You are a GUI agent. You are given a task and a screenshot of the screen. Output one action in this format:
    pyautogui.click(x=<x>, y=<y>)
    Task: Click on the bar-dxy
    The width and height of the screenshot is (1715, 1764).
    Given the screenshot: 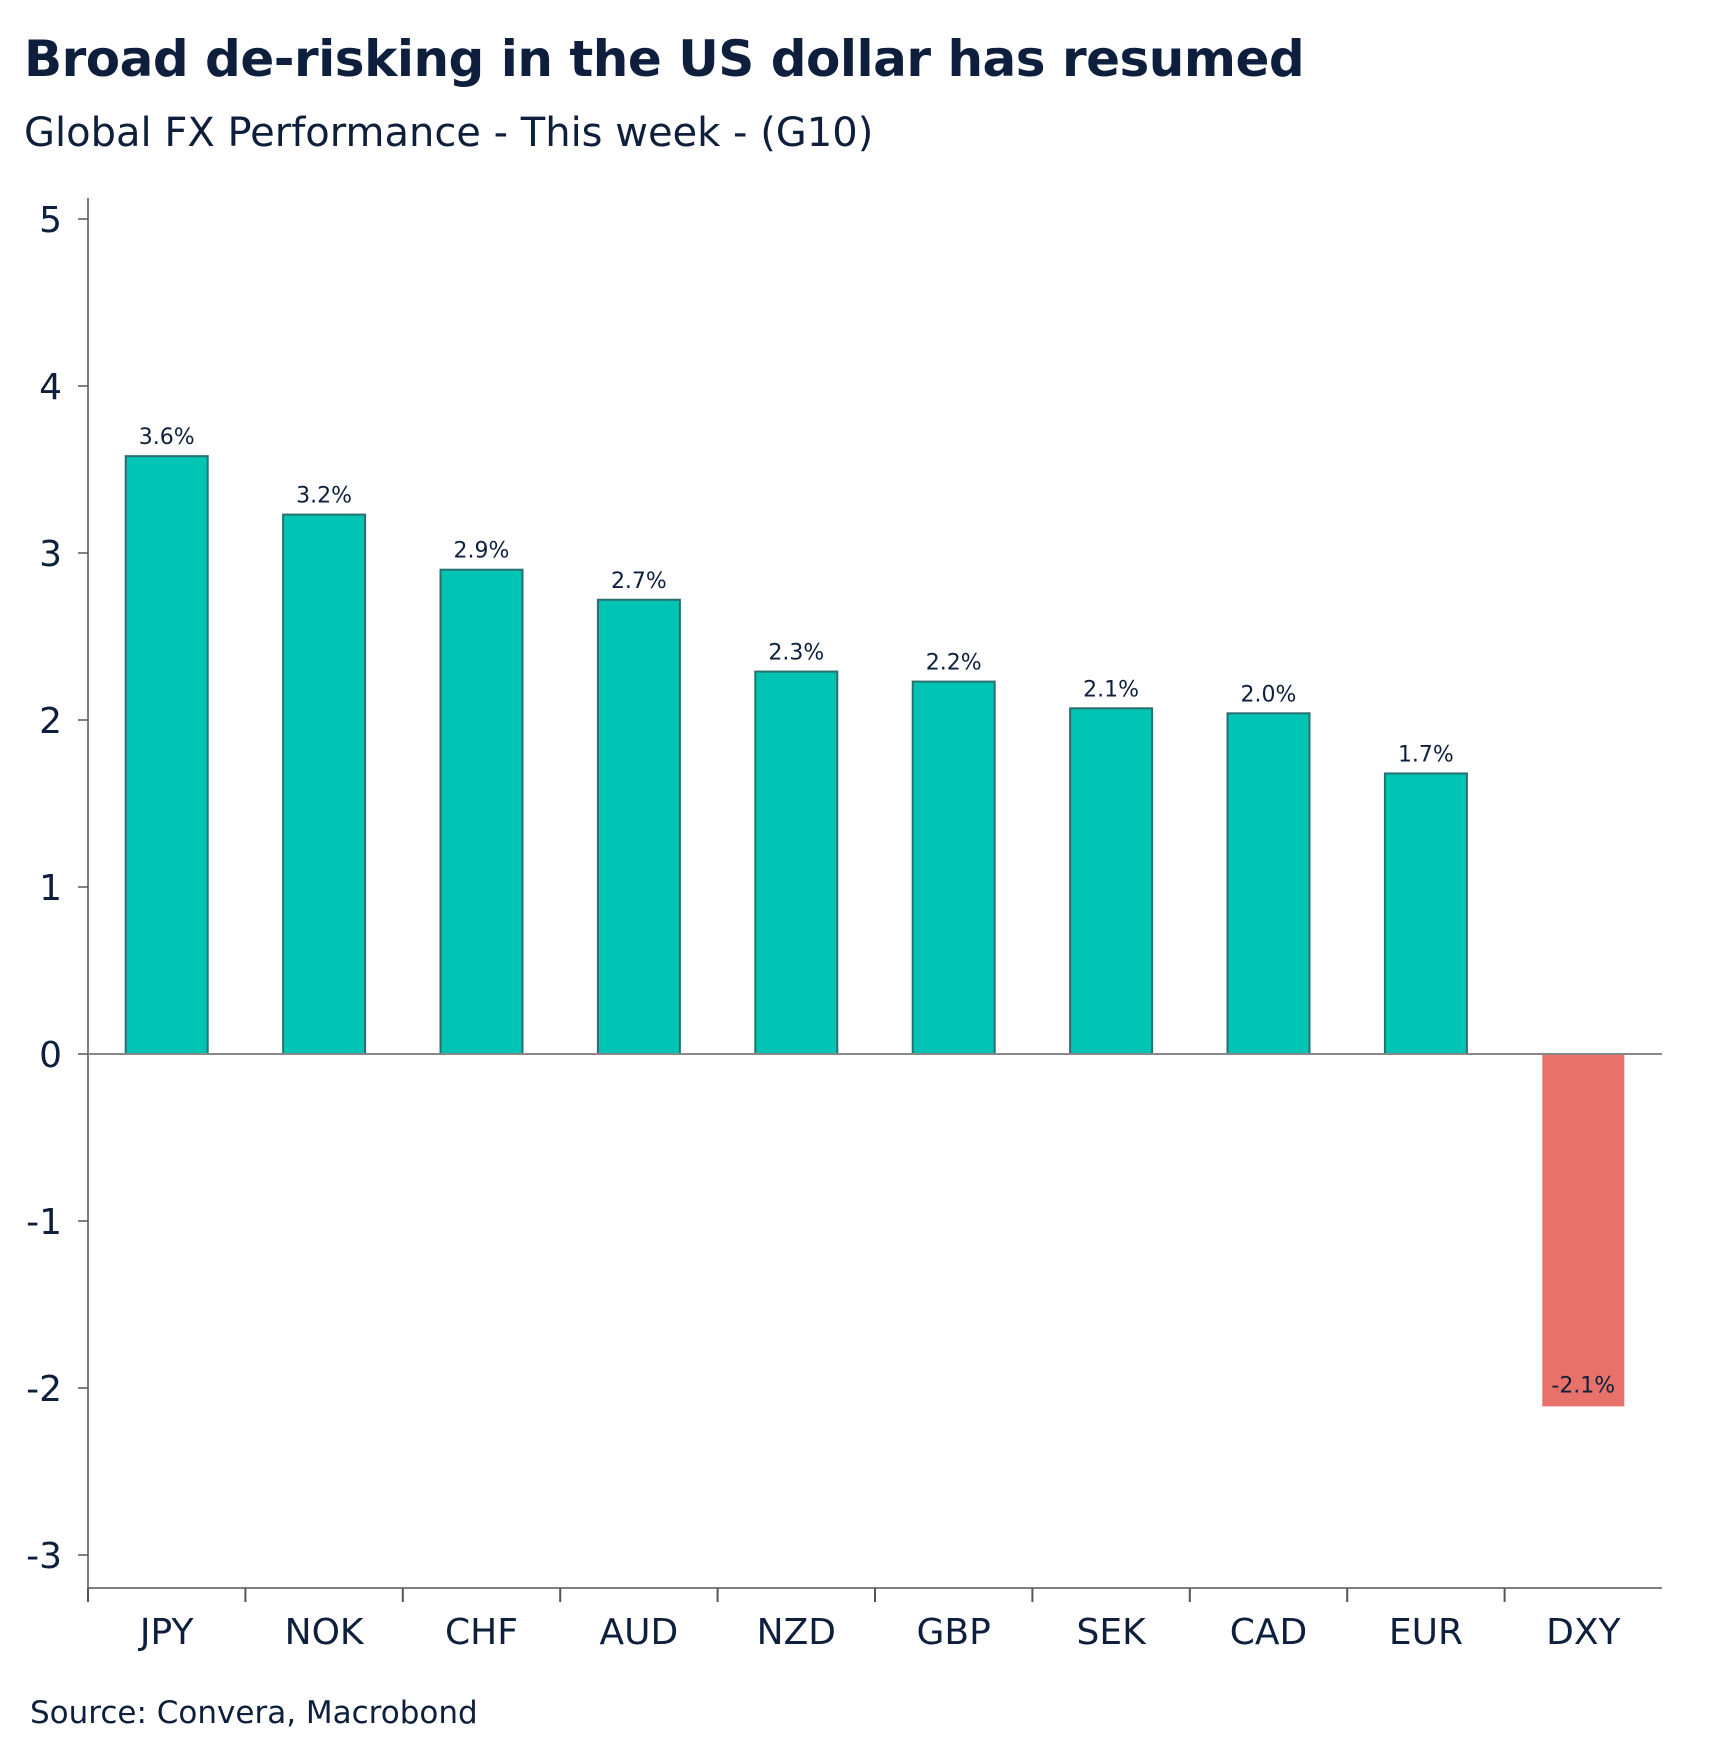 What is the action you would take?
    pyautogui.click(x=1583, y=1230)
    